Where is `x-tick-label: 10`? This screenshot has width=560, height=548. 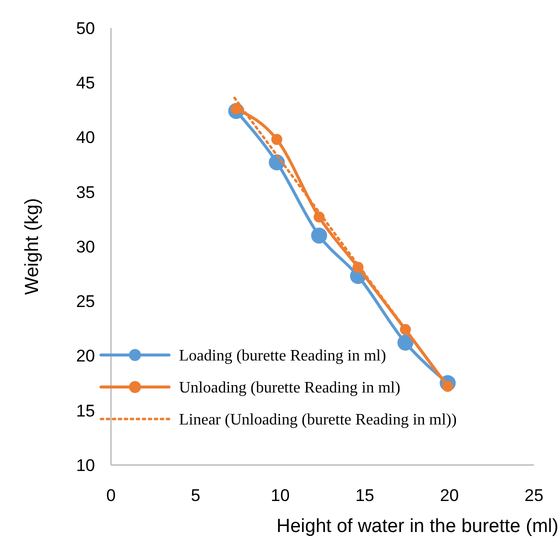 x-tick-label: 10 is located at coordinates (280, 495).